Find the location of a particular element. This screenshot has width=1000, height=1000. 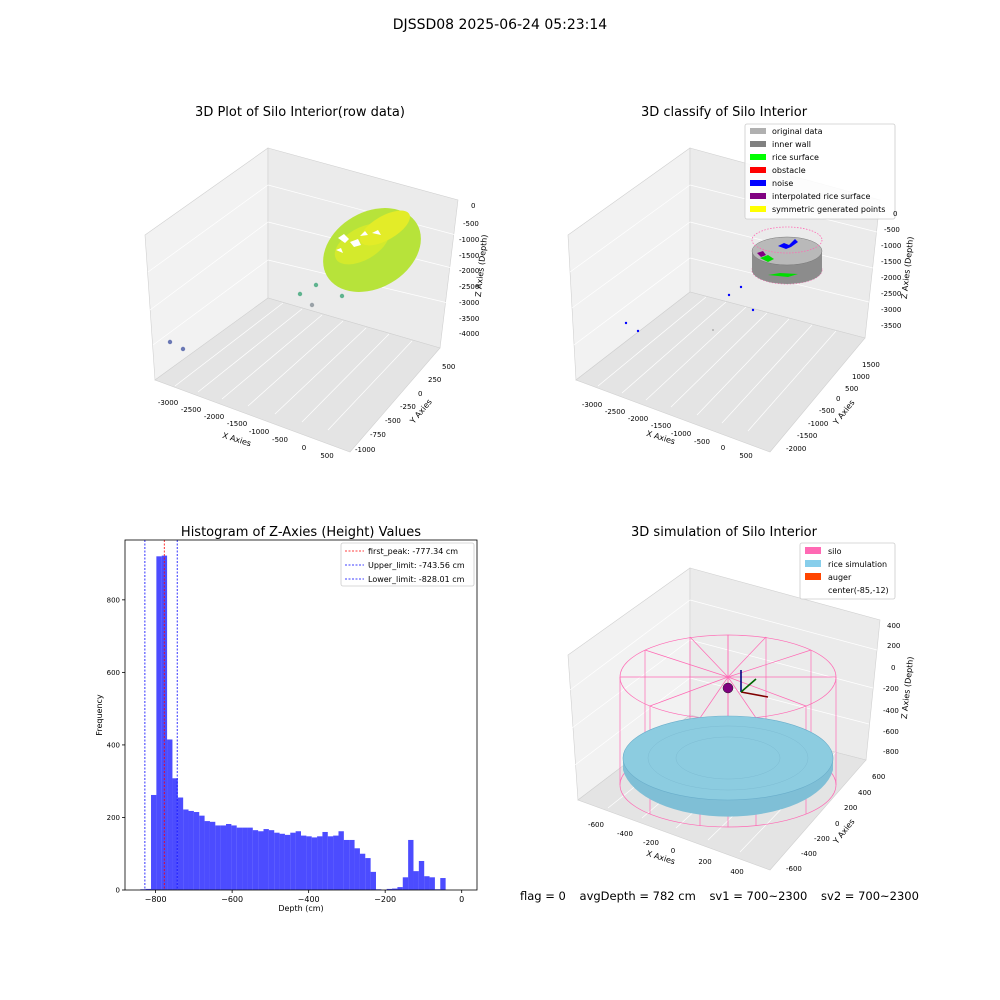

classify-rice-top is located at coordinates (787, 251).